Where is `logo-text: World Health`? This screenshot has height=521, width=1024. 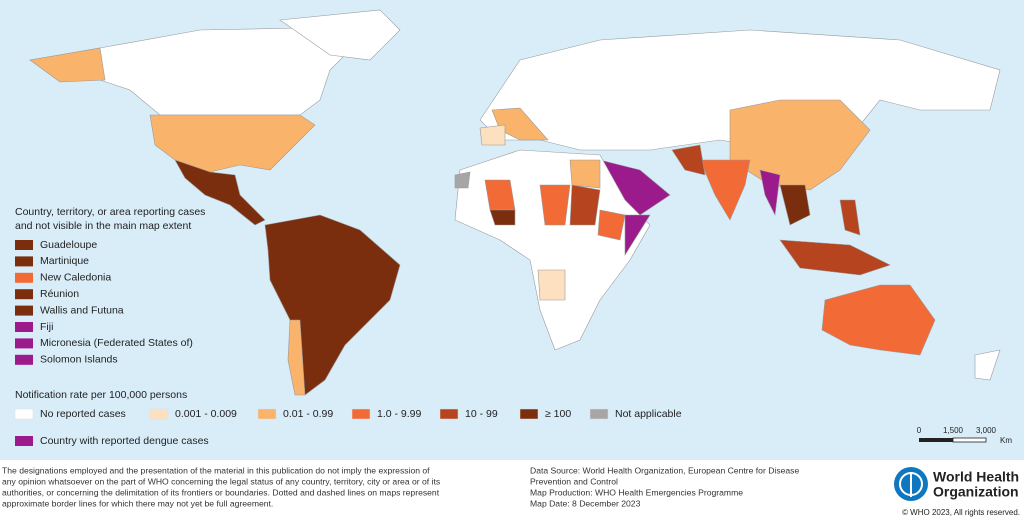 logo-text: World Health is located at coordinates (976, 477).